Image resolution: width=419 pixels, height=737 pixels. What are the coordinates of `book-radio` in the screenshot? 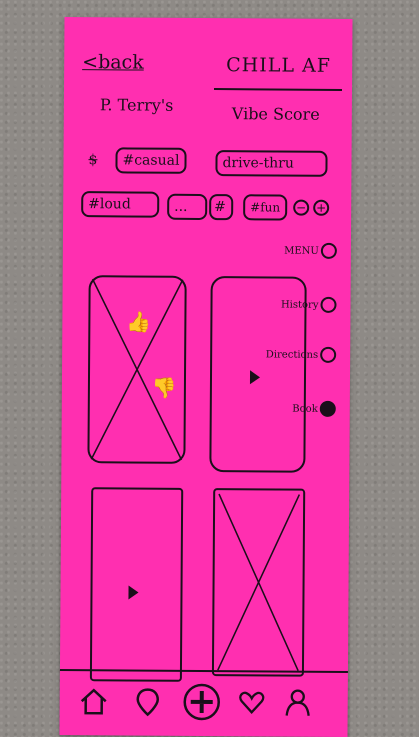 It's located at (327, 408).